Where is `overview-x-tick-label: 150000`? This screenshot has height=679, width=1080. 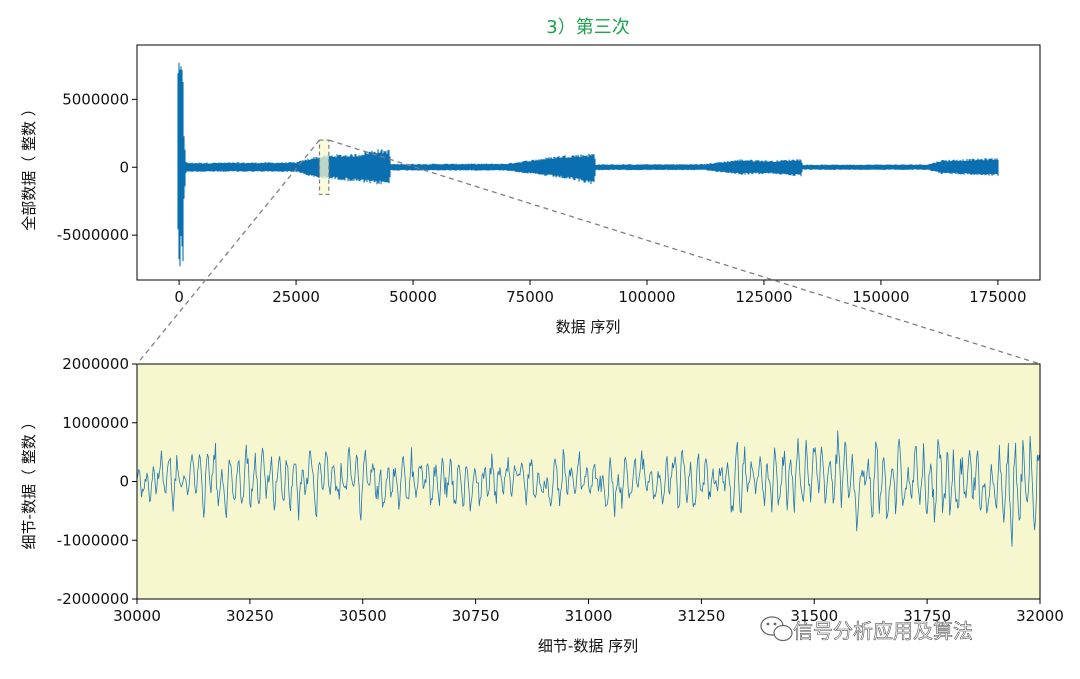 overview-x-tick-label: 150000 is located at coordinates (880, 297).